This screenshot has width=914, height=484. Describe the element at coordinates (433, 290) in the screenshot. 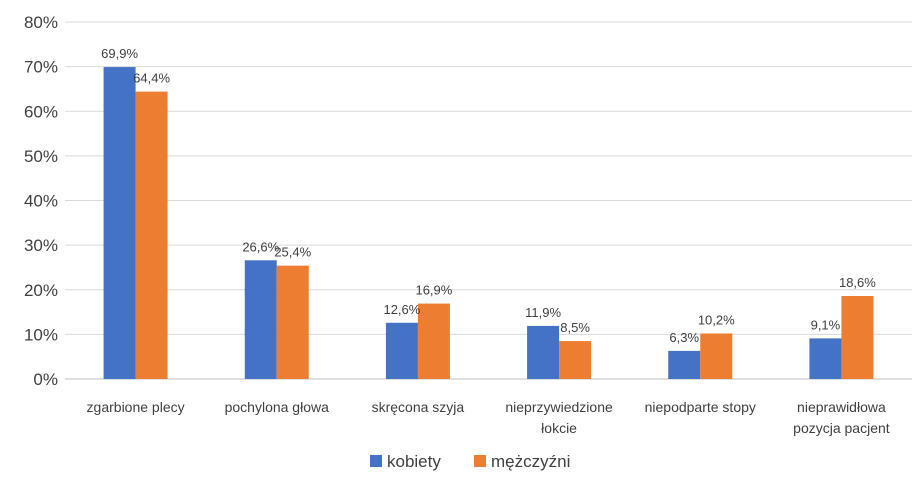

I see `data-label: 16,9%` at that location.